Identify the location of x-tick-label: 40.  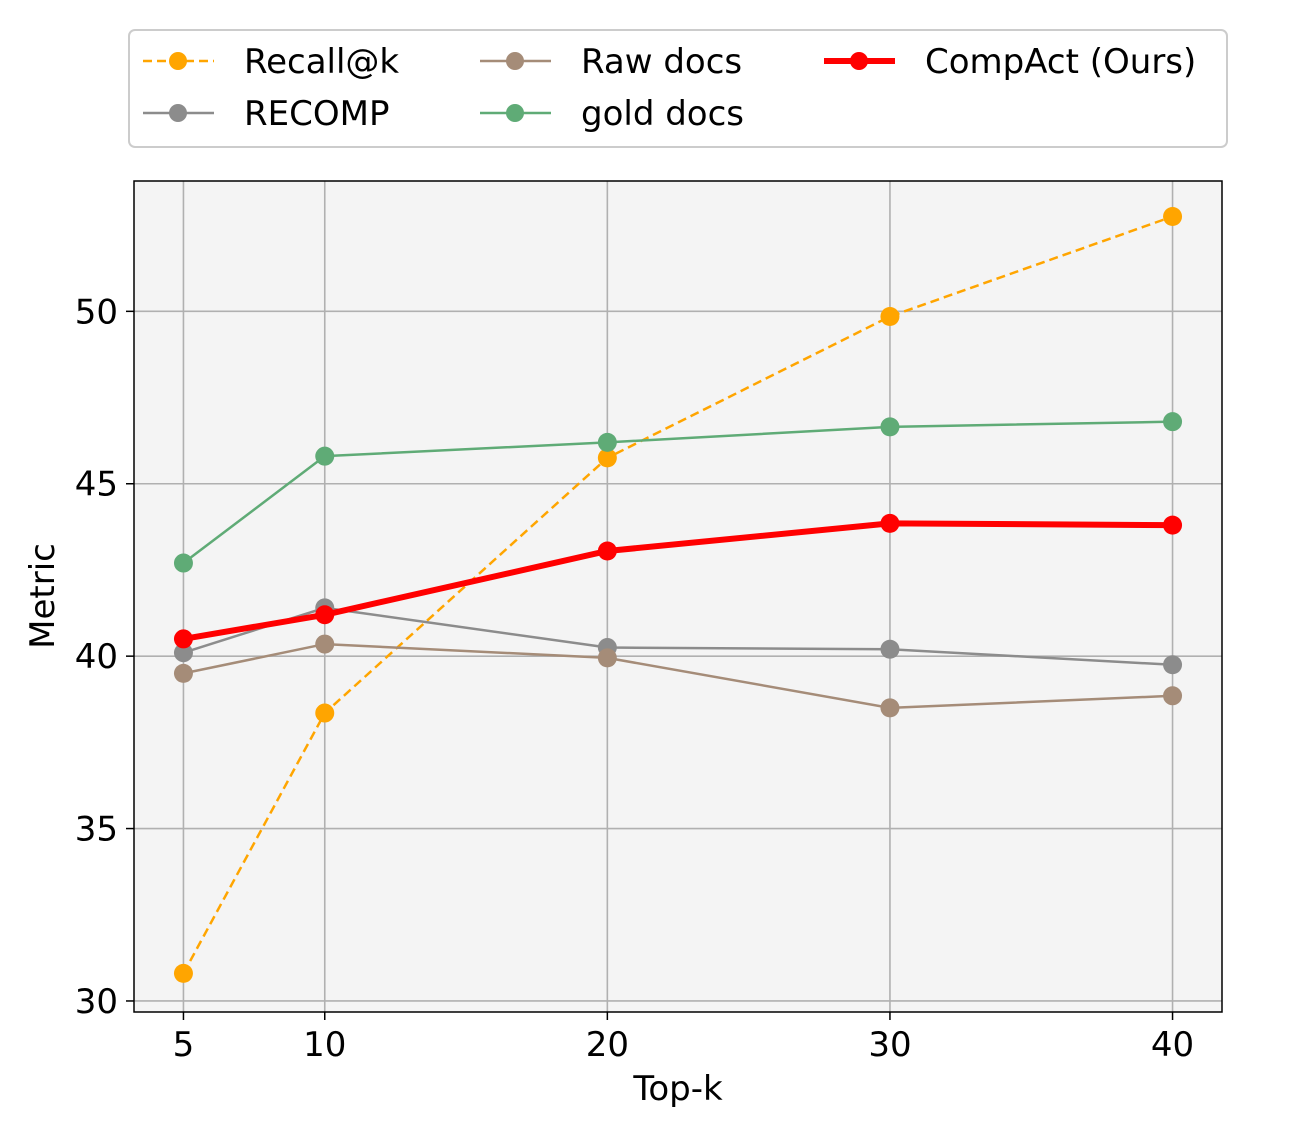
(1172, 1045).